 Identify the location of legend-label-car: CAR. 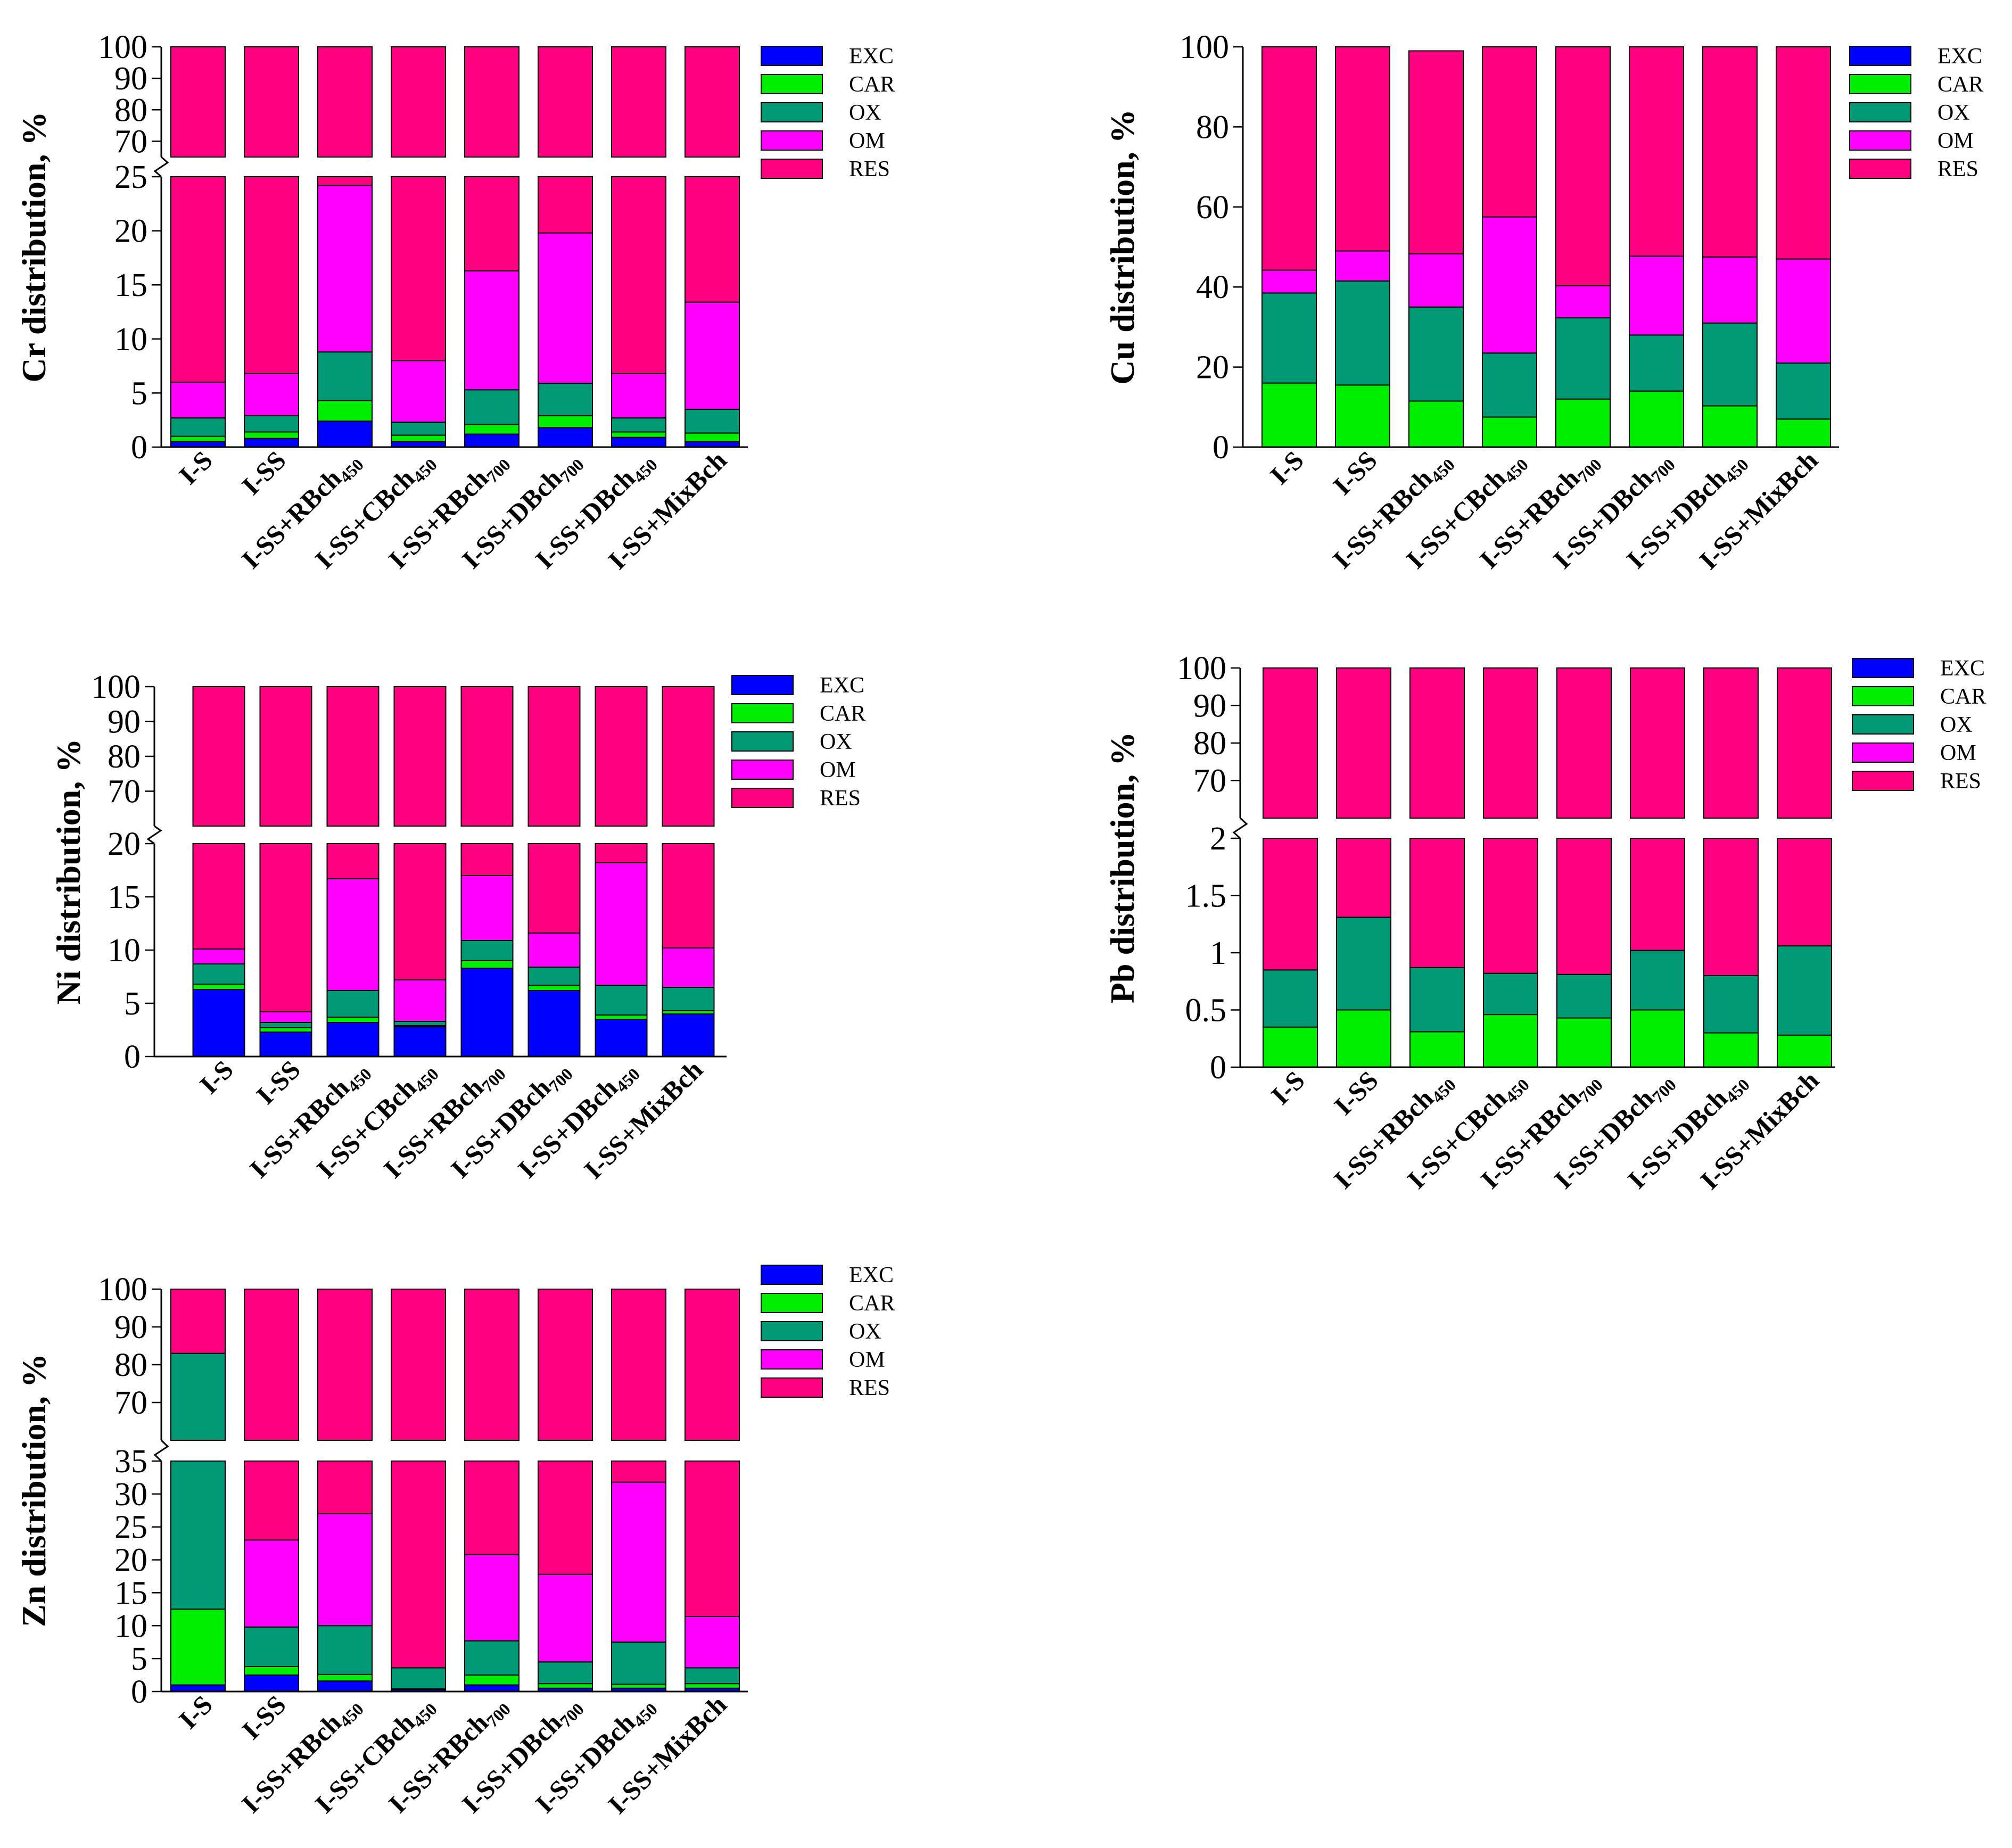
(872, 1303).